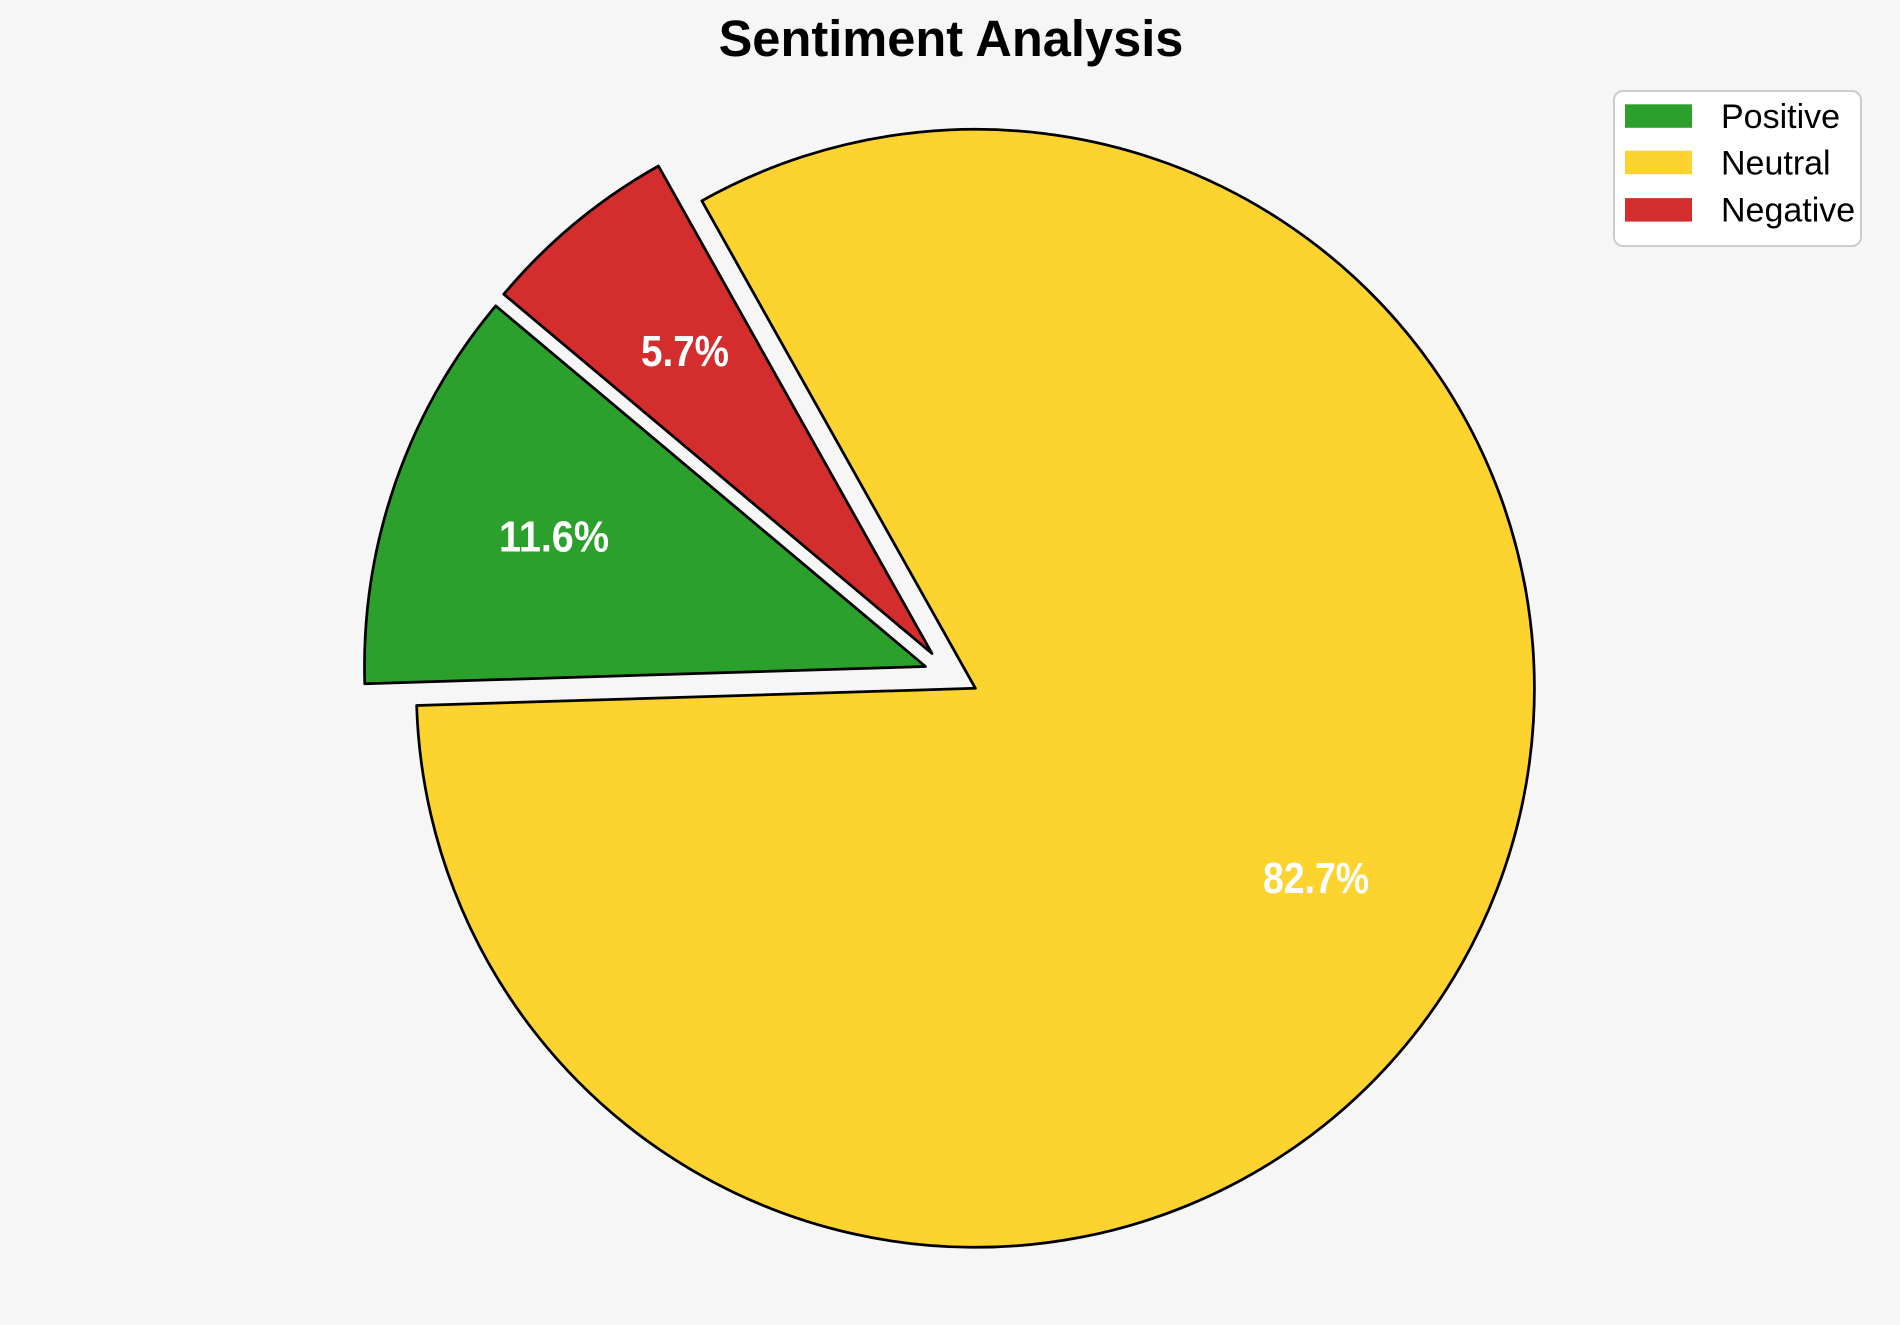 The image size is (1900, 1325). Describe the element at coordinates (554, 538) in the screenshot. I see `svg-text: 11.6%` at that location.